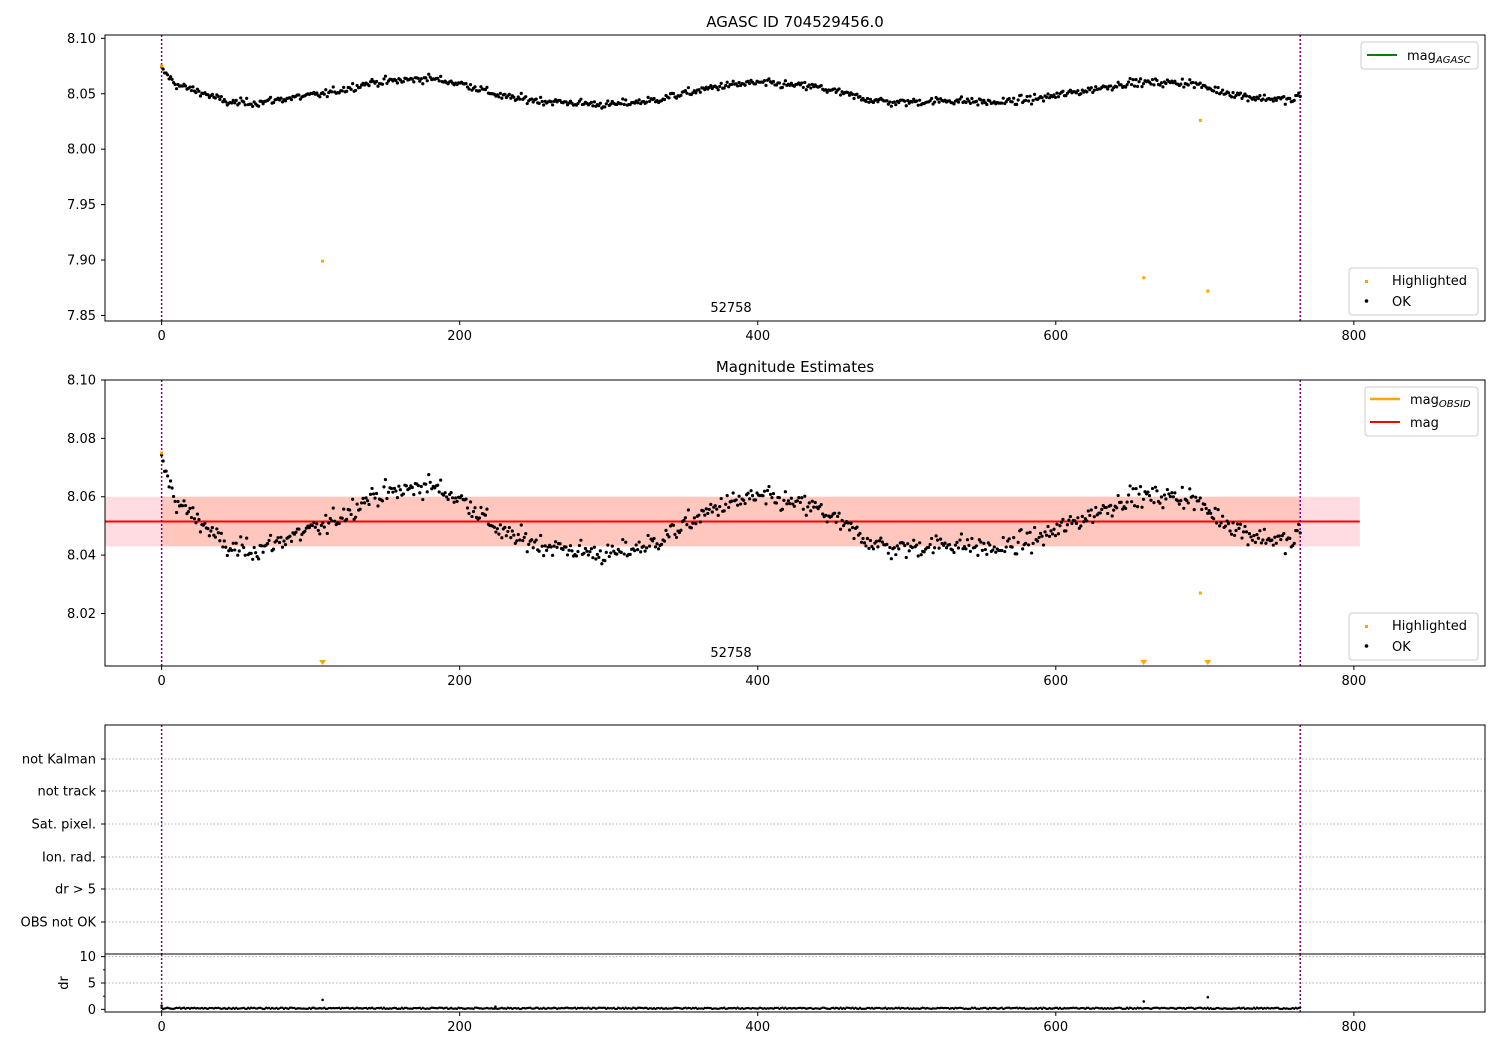 The height and width of the screenshot is (1050, 1500). Describe the element at coordinates (1419, 55) in the screenshot. I see `agasc-legend-lines: magAGASC` at that location.